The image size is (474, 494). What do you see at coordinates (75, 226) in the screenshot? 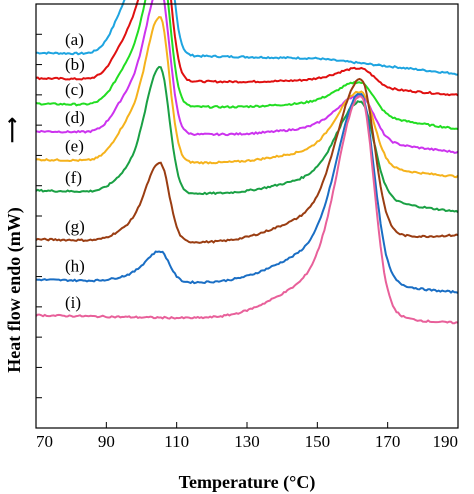
I see `series-label-7: (g)` at bounding box center [75, 226].